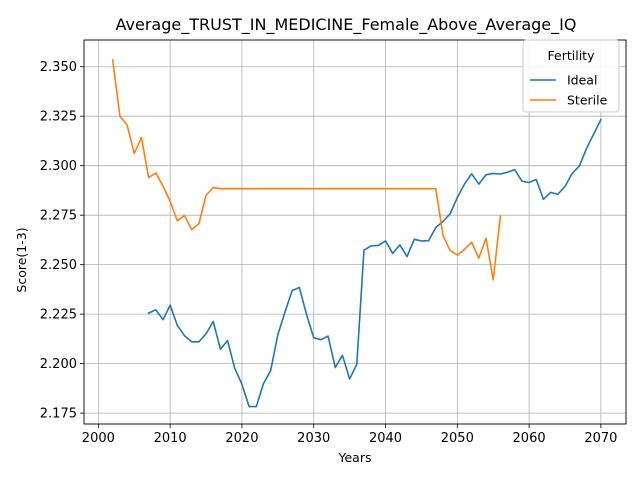 The width and height of the screenshot is (640, 480). Describe the element at coordinates (529, 438) in the screenshot. I see `x-tick-label: 2060` at that location.